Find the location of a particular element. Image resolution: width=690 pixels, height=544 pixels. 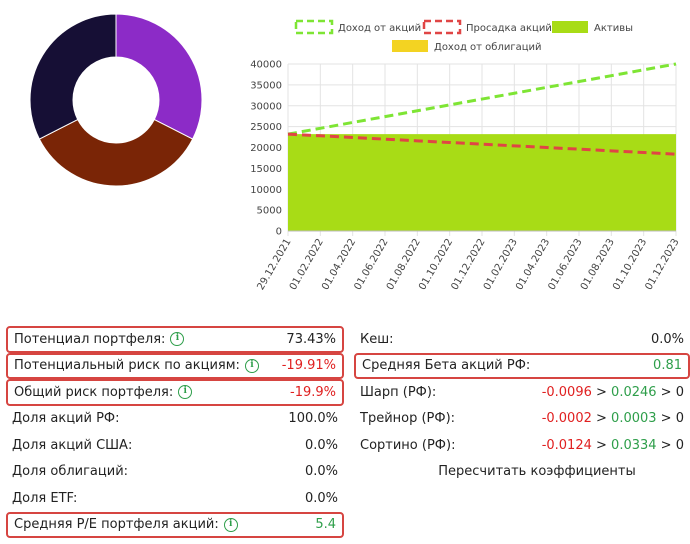

legend-item: Просадка акций is located at coordinates (487, 27).